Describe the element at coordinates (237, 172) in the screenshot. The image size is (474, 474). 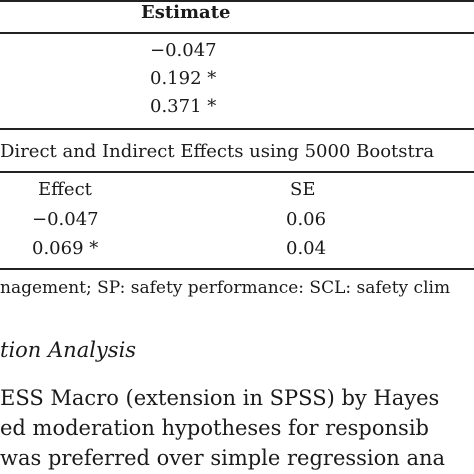
I see `subheader-rule` at that location.